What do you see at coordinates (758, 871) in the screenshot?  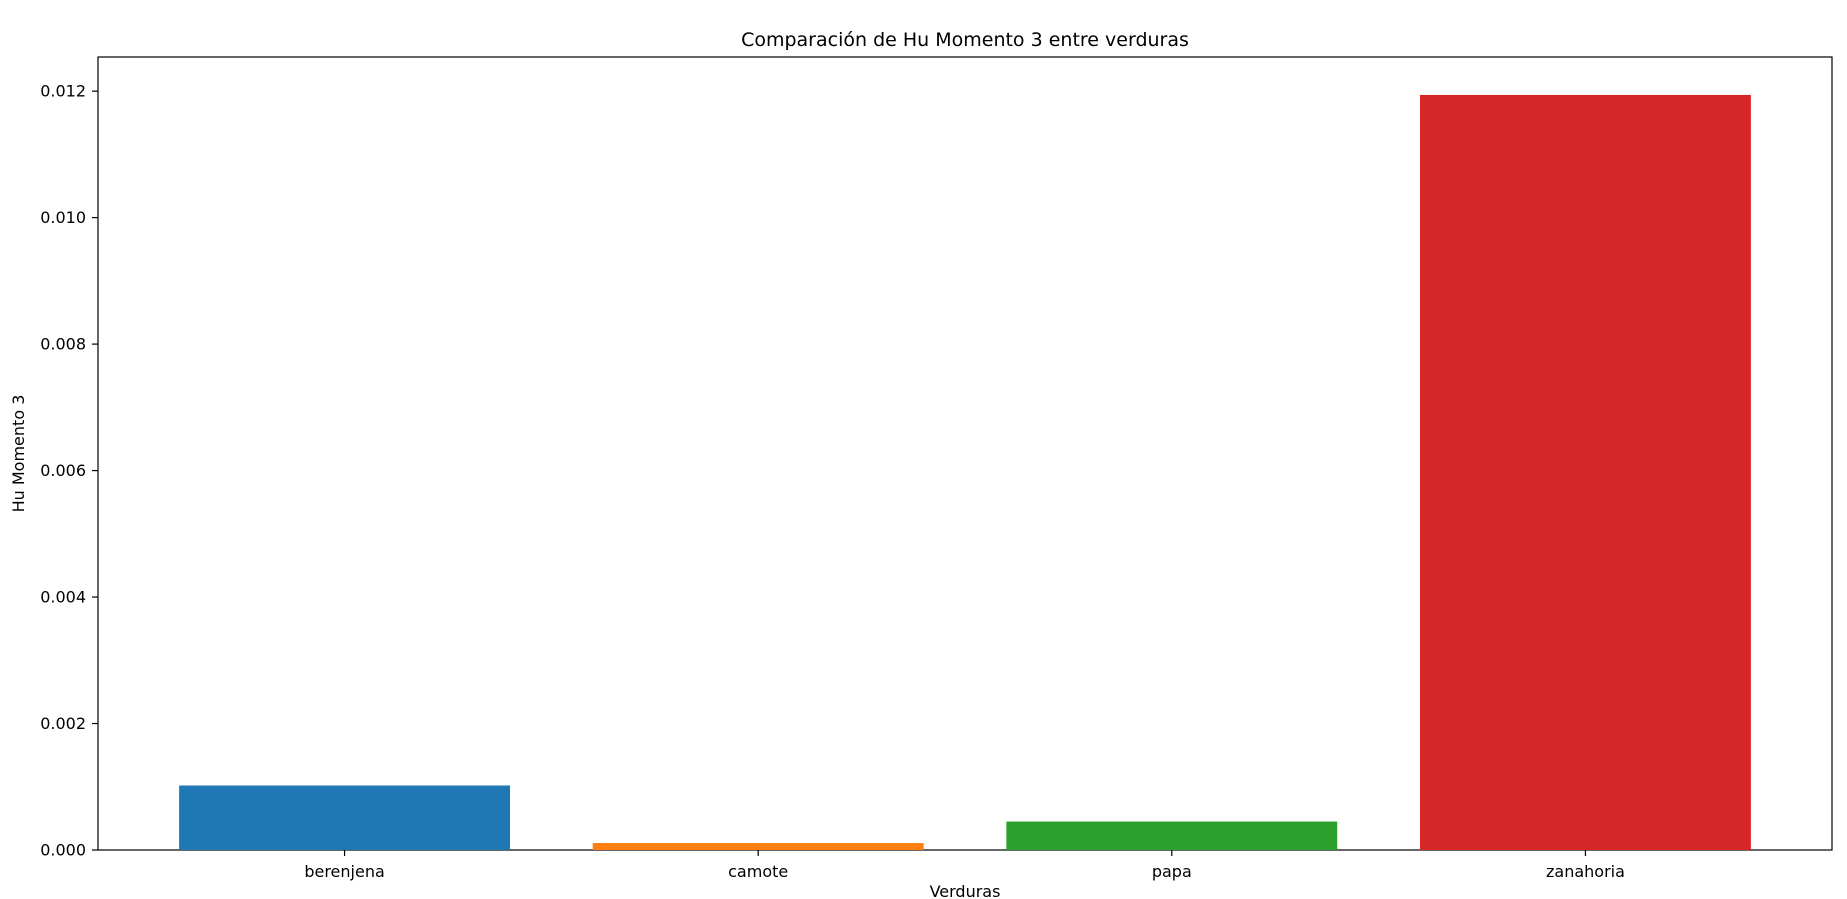 I see `x-tick-label: camote` at bounding box center [758, 871].